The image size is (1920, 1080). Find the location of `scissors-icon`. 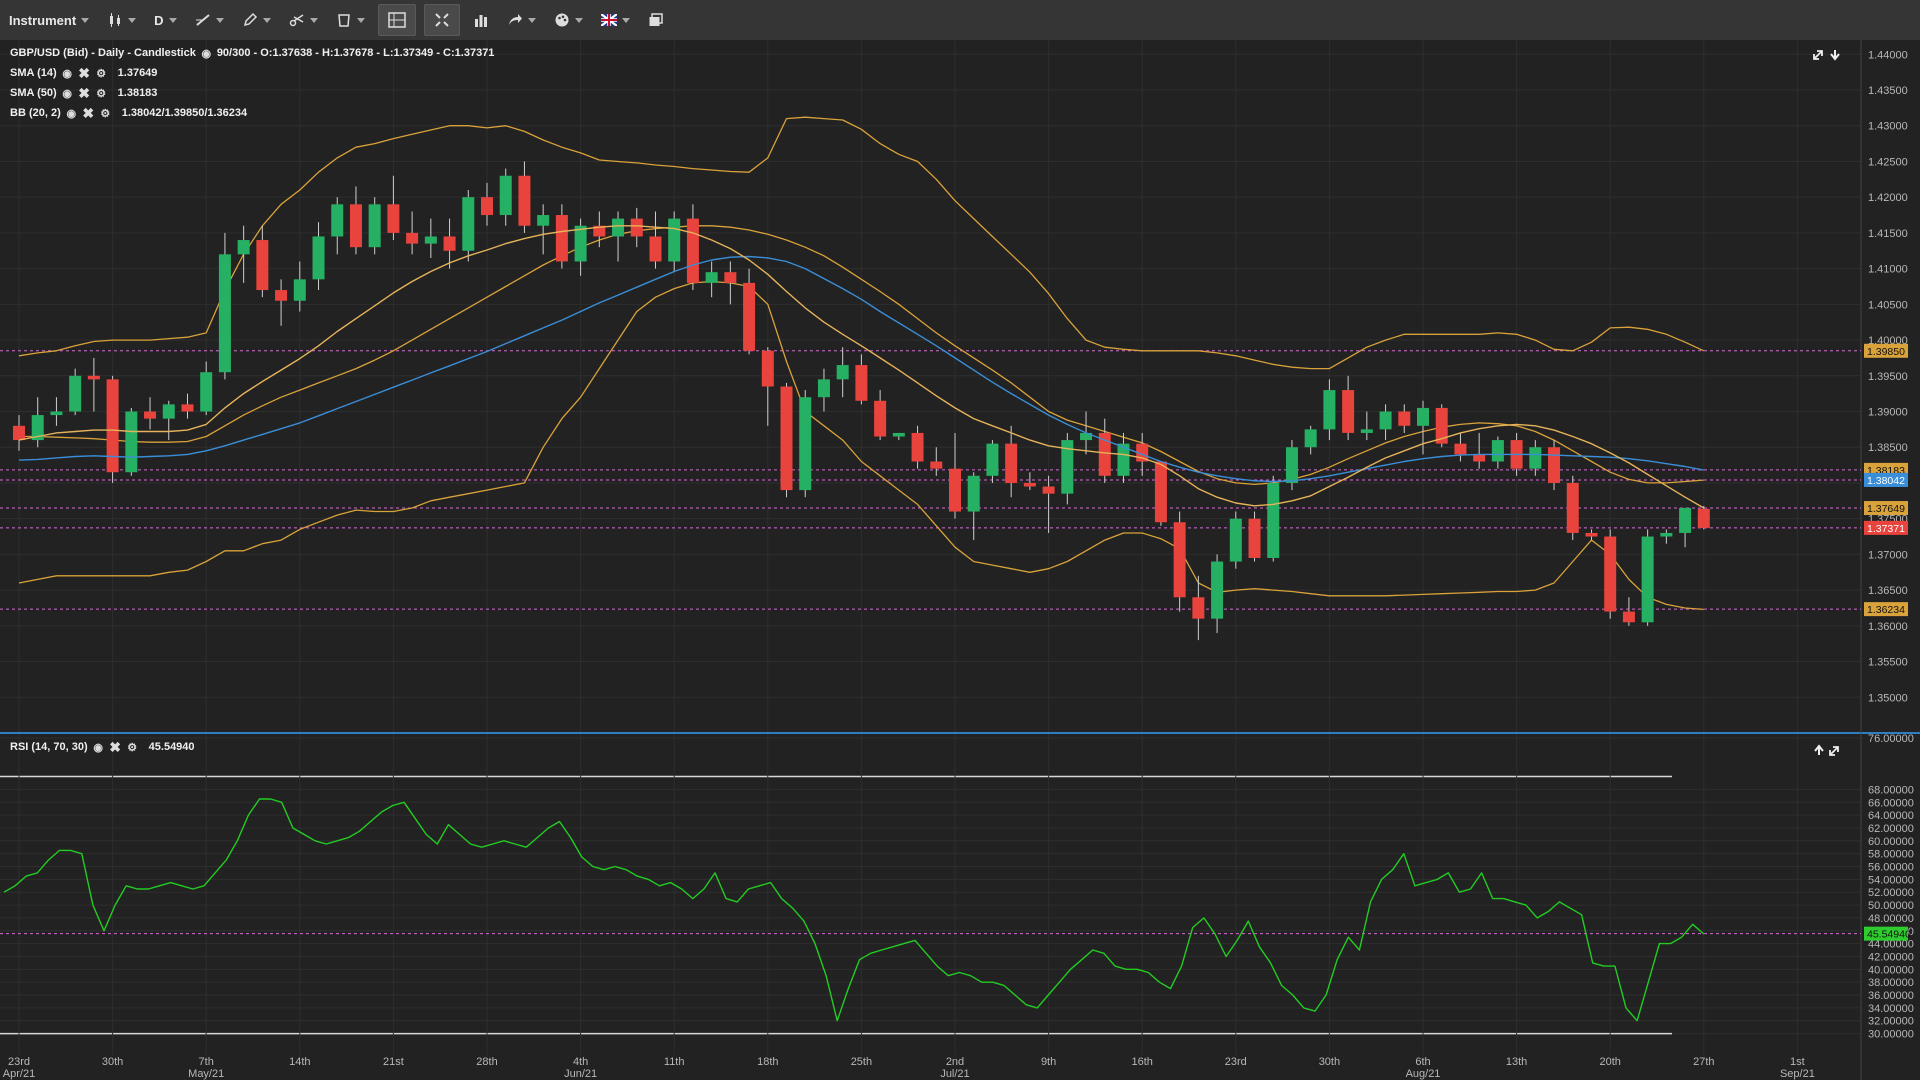

scissors-icon is located at coordinates (296, 20).